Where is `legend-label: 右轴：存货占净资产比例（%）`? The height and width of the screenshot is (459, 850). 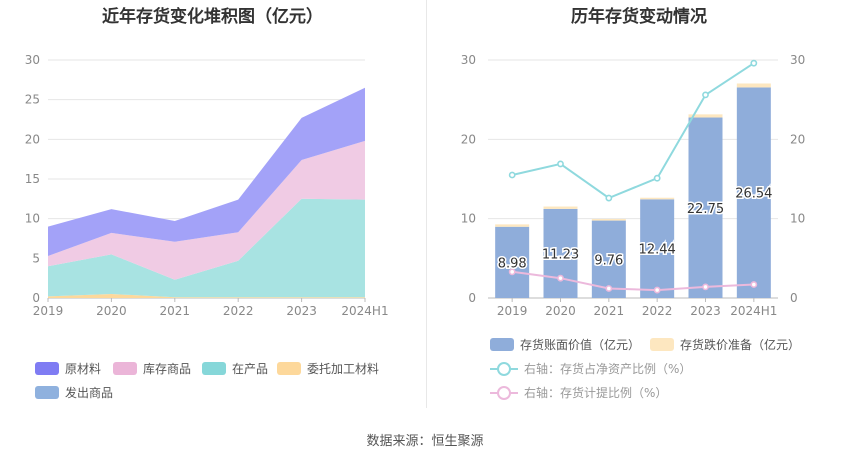
legend-label: 右轴：存货占净资产比例（%） is located at coordinates (608, 369).